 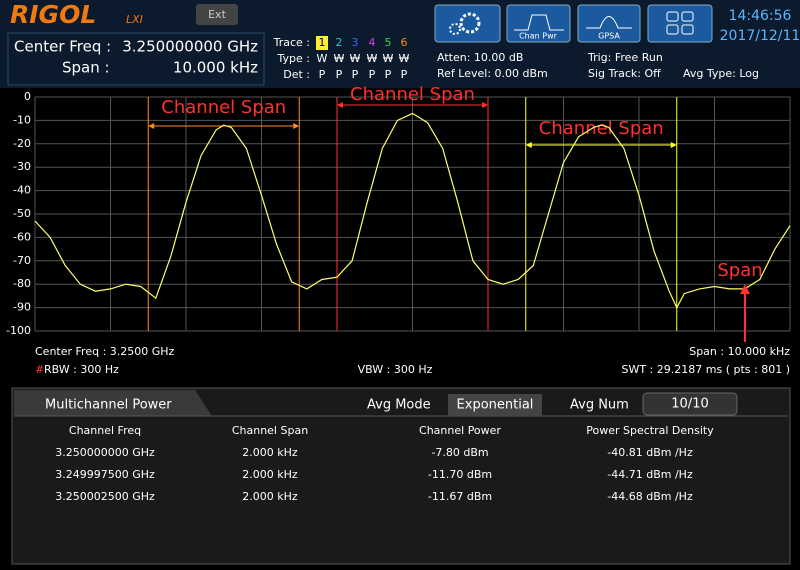 I want to click on atten: Atten: 10.00 dB, so click(x=480, y=57).